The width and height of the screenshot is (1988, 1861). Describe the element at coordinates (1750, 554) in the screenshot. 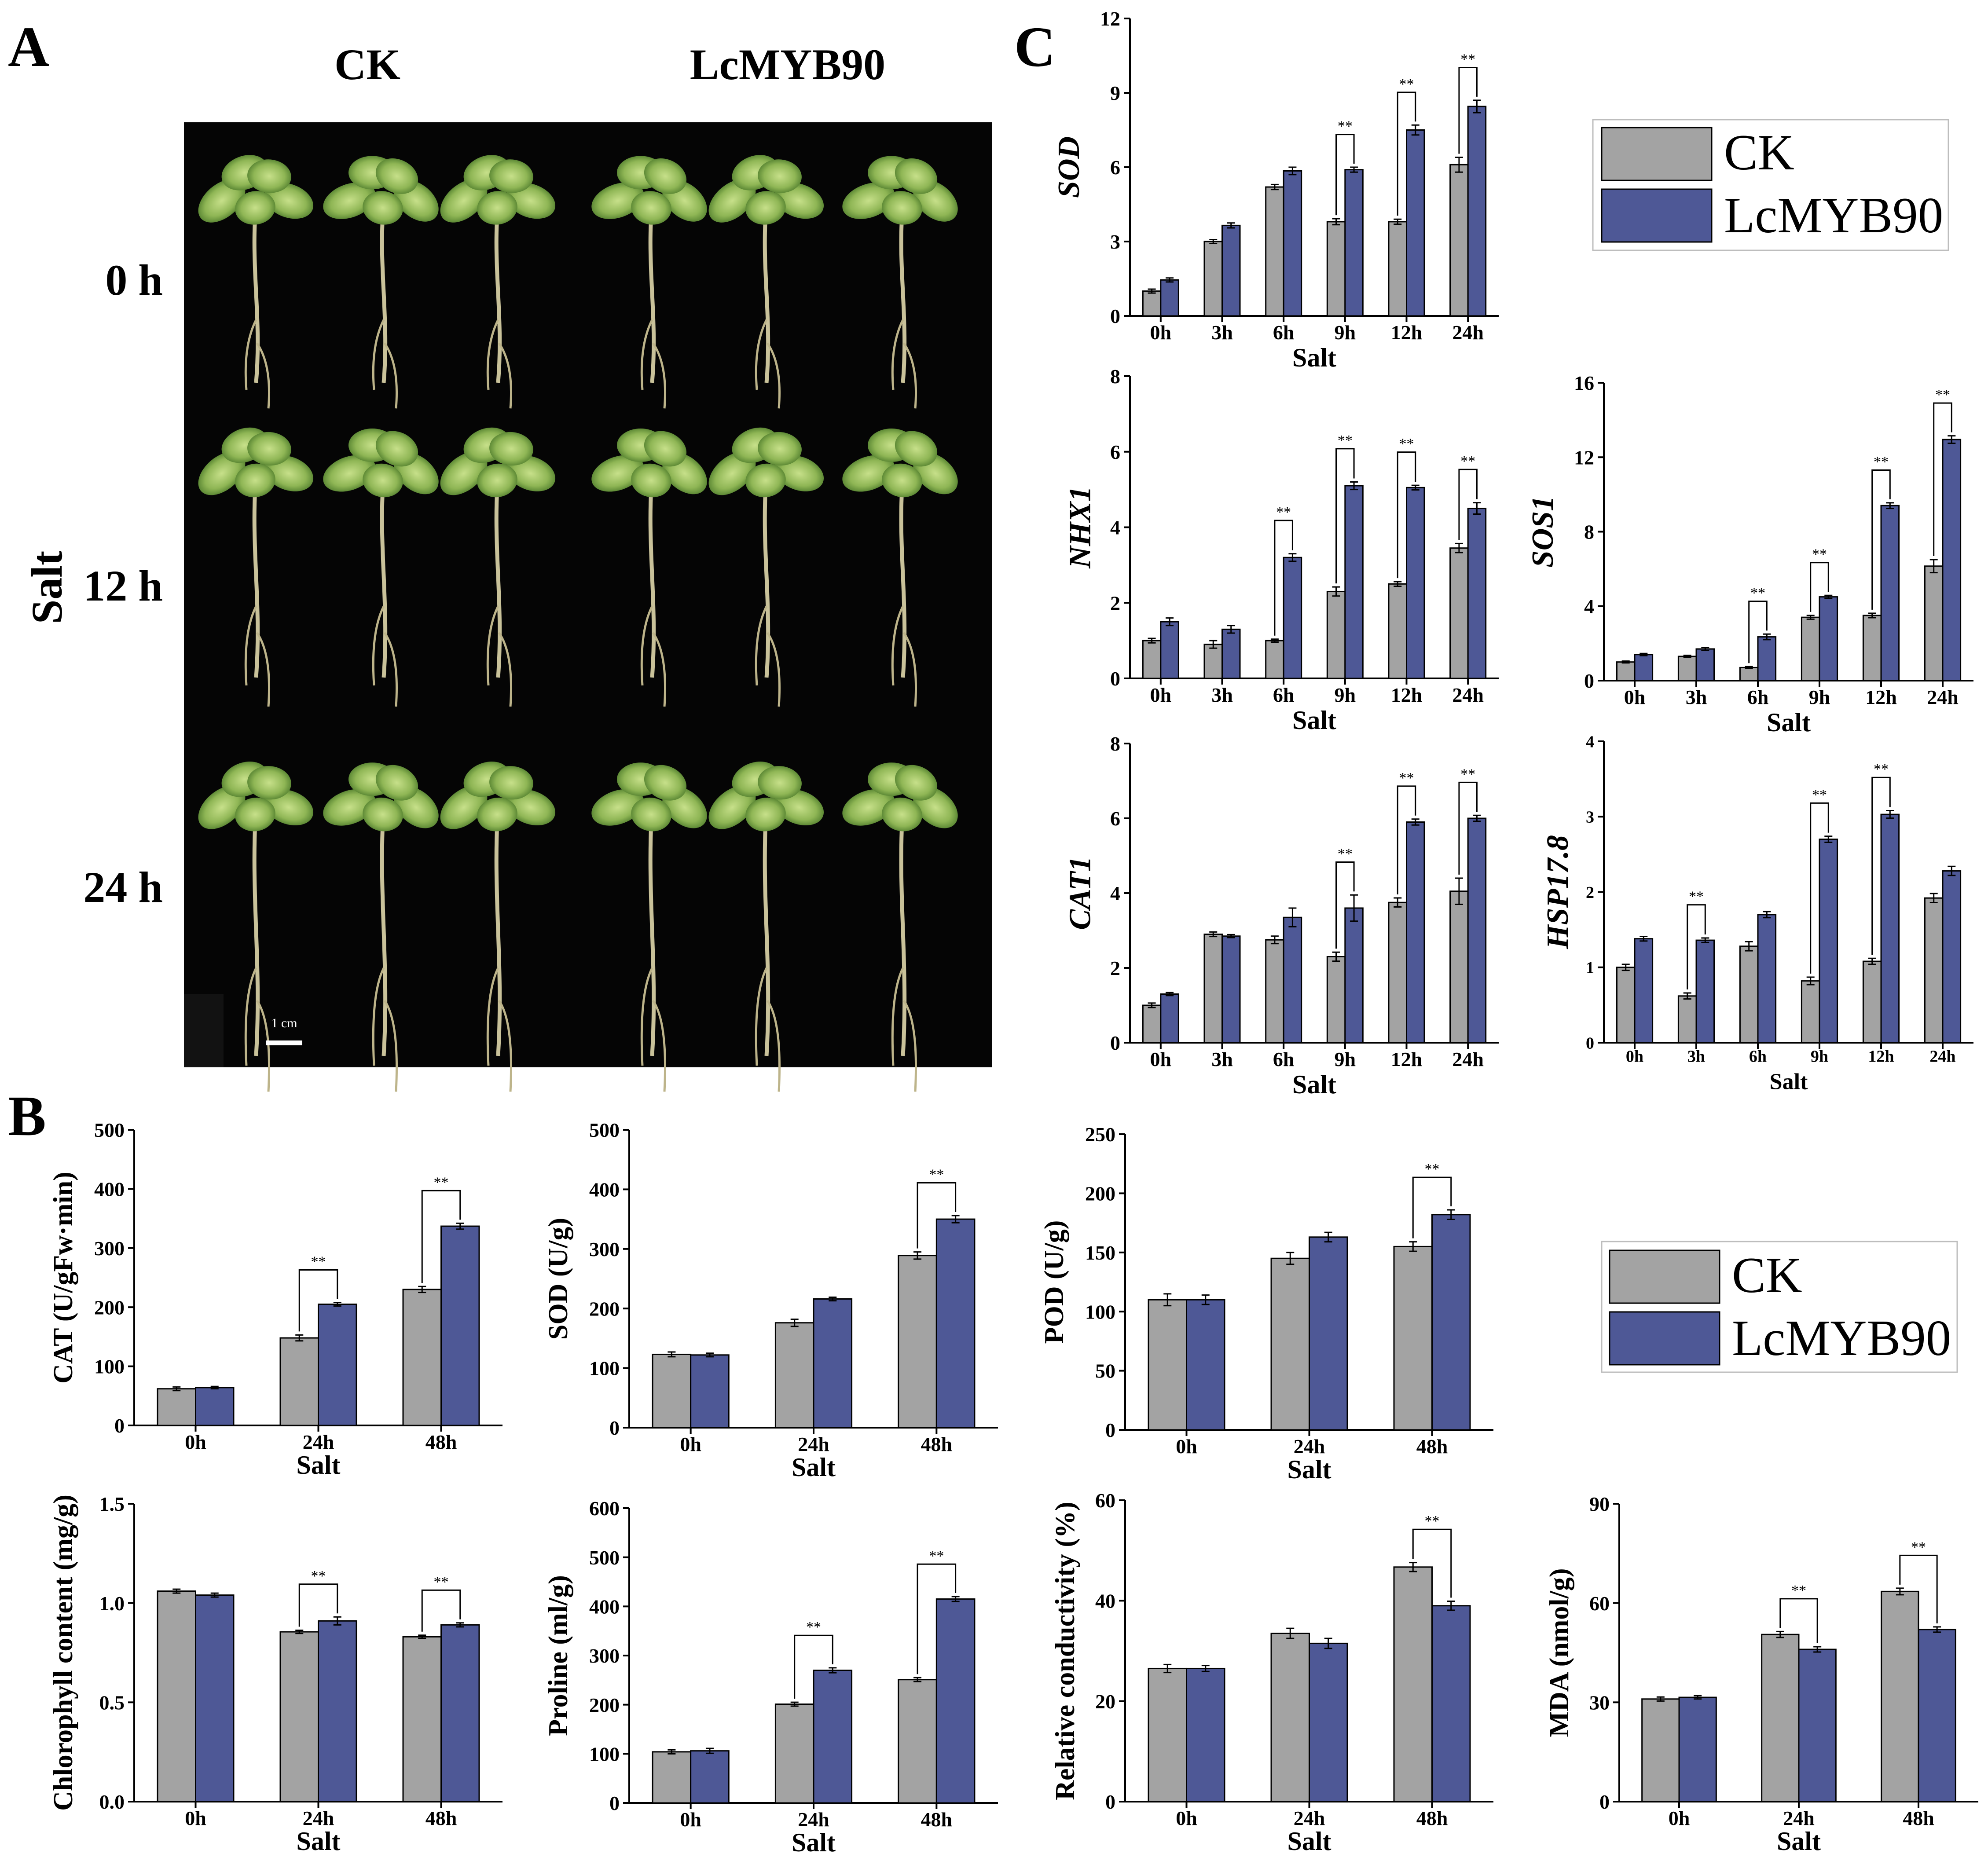

I see `chart-c-sos1: 0 4 8 12 16 0h 3h 6h 9h 12h 24h ** ** ** ** Salt SOS1` at that location.